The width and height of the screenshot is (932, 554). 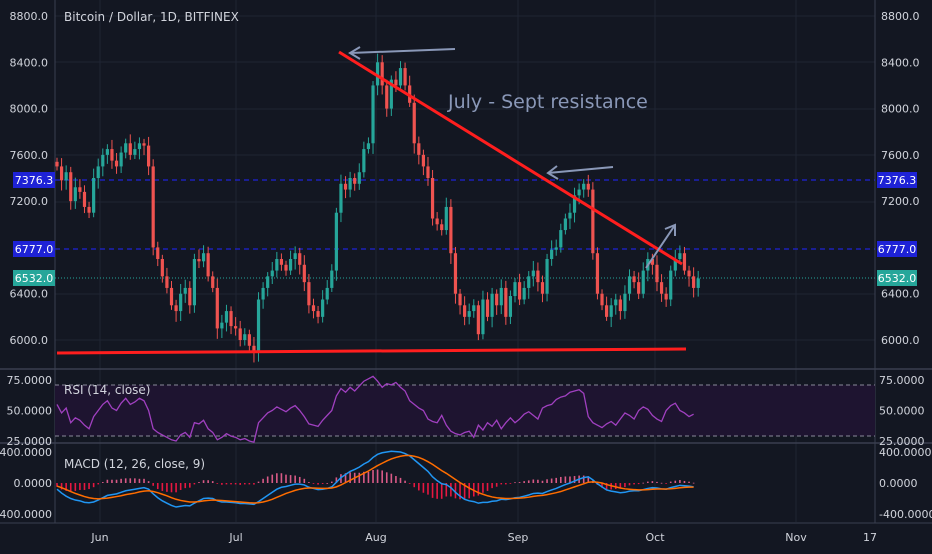 I want to click on macd-line, so click(x=375, y=479).